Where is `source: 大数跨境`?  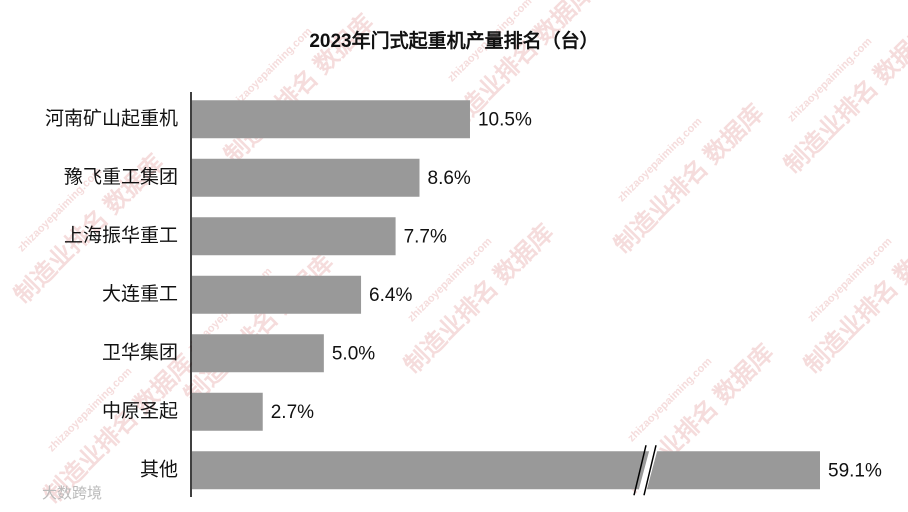
source: 大数跨境 is located at coordinates (72, 493).